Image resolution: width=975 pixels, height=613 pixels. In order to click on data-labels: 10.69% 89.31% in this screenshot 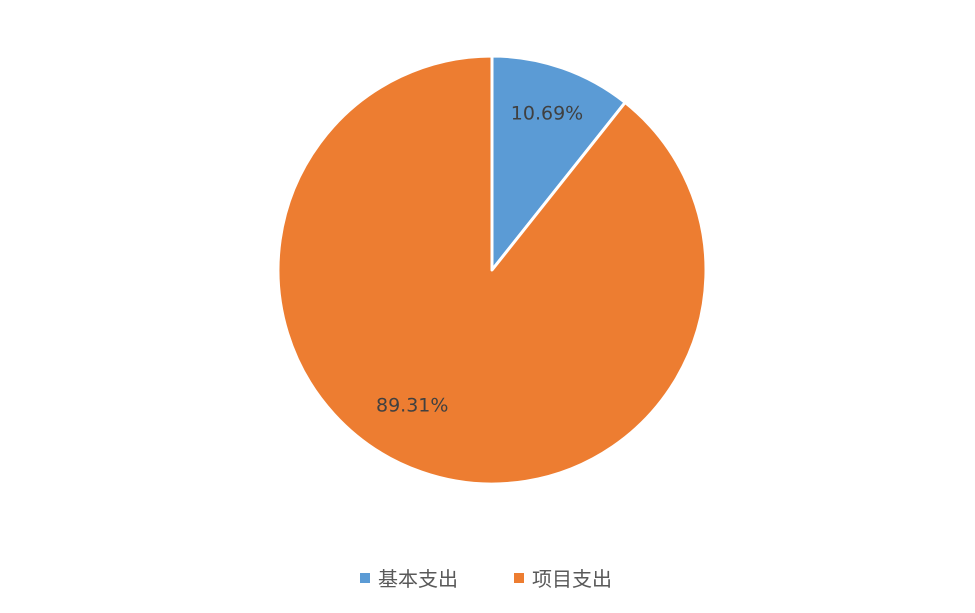, I will do `click(479, 259)`.